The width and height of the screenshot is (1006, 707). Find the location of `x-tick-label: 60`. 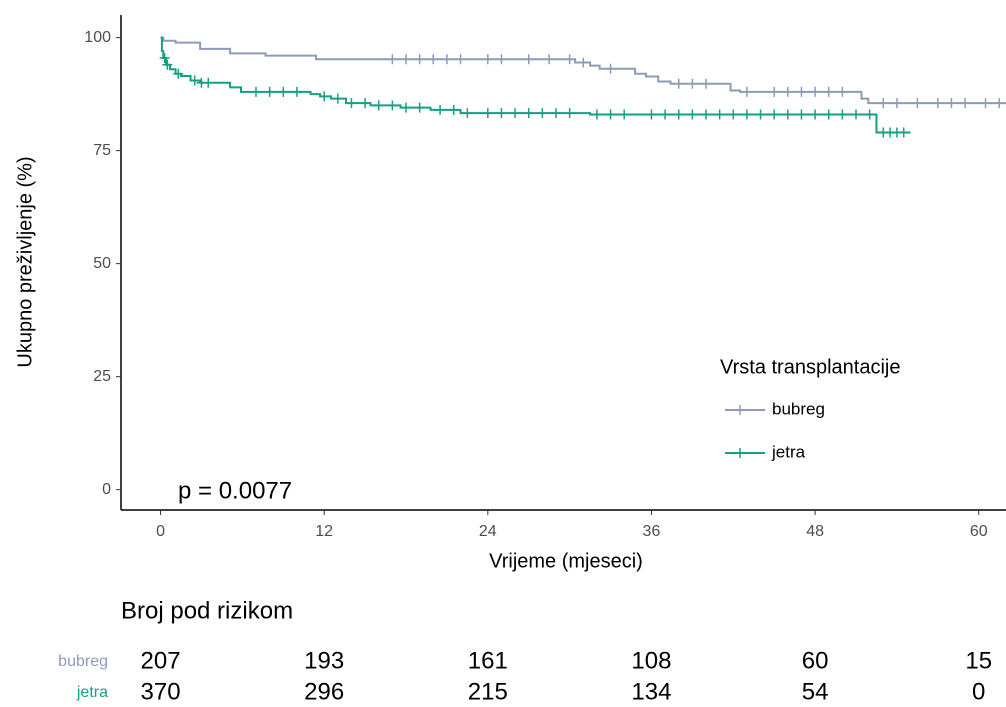

x-tick-label: 60 is located at coordinates (979, 531).